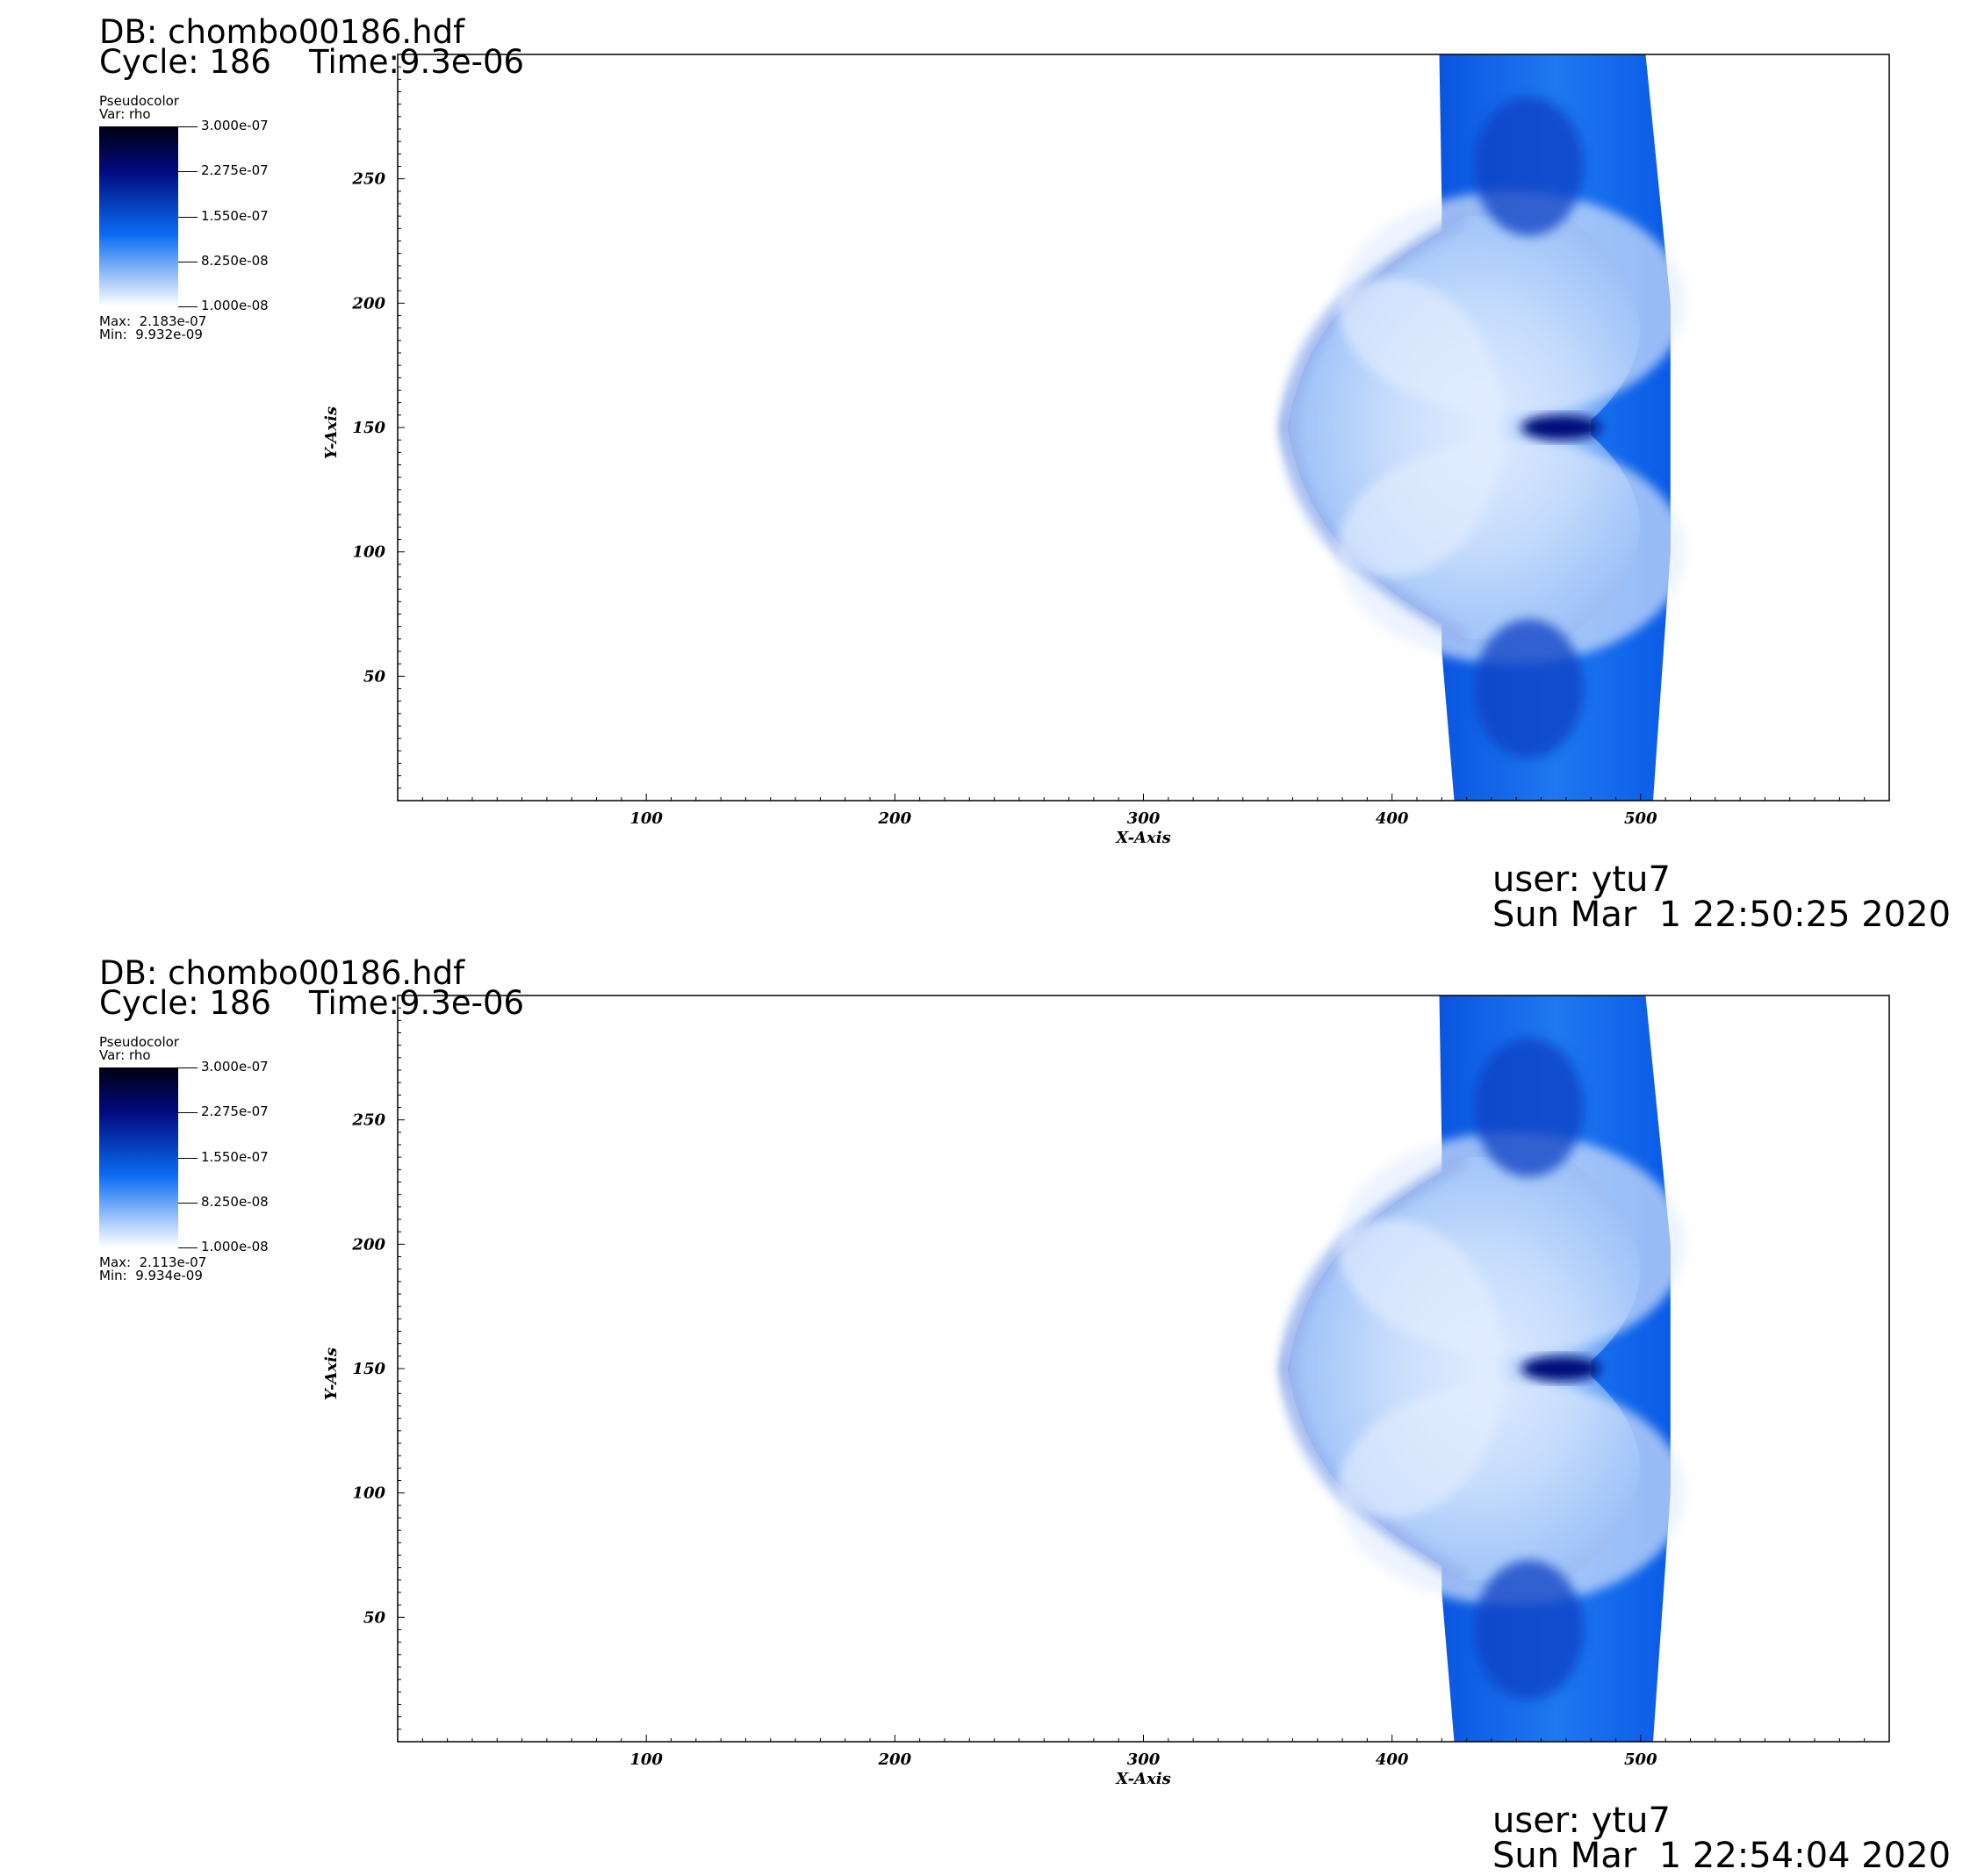 The height and width of the screenshot is (1876, 1970). What do you see at coordinates (153, 1262) in the screenshot?
I see `legend-max: Max: 2.113e-07` at bounding box center [153, 1262].